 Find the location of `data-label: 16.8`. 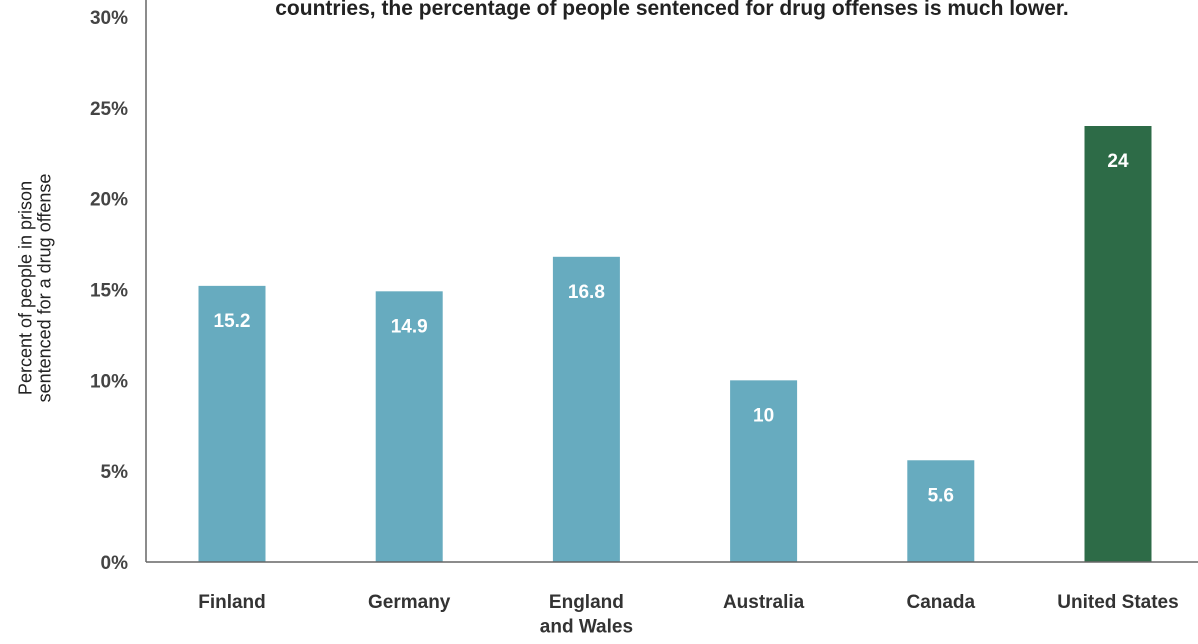

data-label: 16.8 is located at coordinates (586, 292).